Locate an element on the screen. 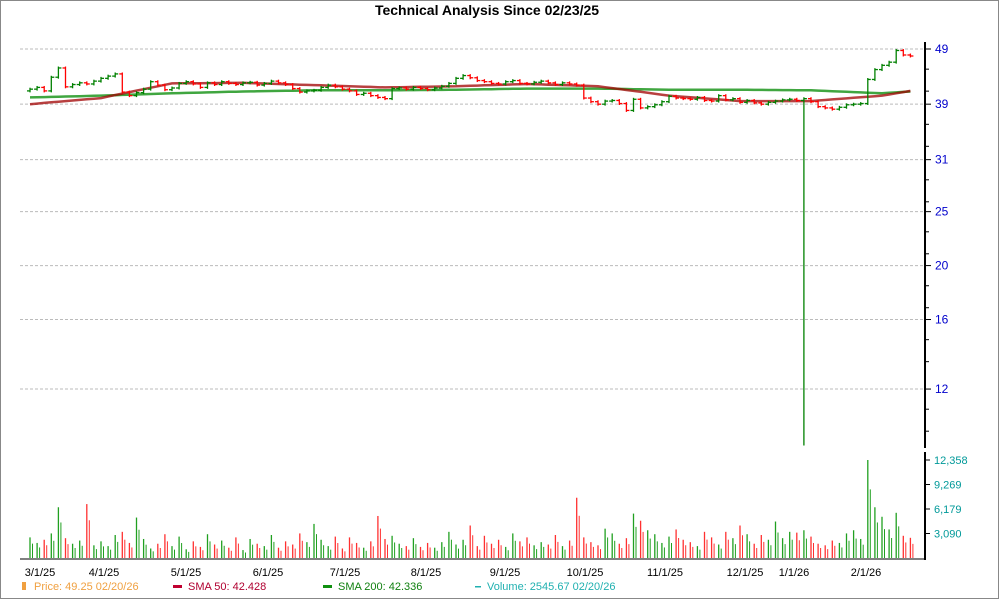 This screenshot has height=600, width=1000. legend-price: Price: 49.25 02/20/26 is located at coordinates (86, 587).